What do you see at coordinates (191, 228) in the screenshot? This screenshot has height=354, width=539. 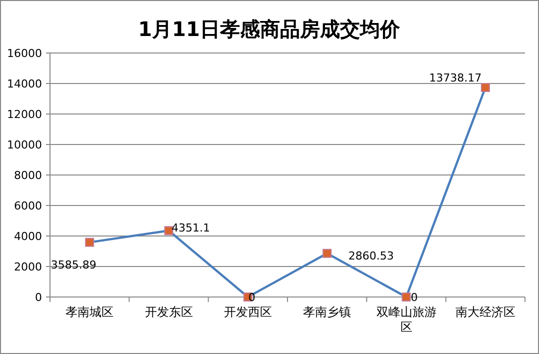 I see `data-label: 4351.1` at bounding box center [191, 228].